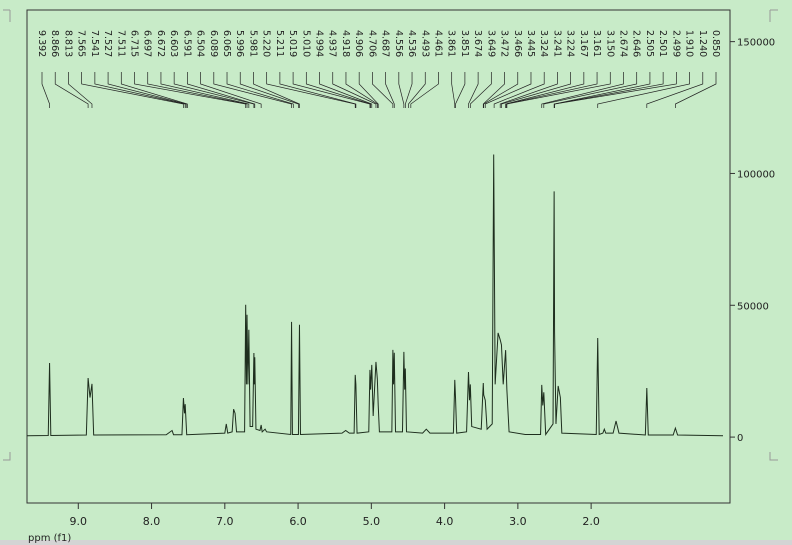  What do you see at coordinates (225, 521) in the screenshot?
I see `x-tick-label: 7.0` at bounding box center [225, 521].